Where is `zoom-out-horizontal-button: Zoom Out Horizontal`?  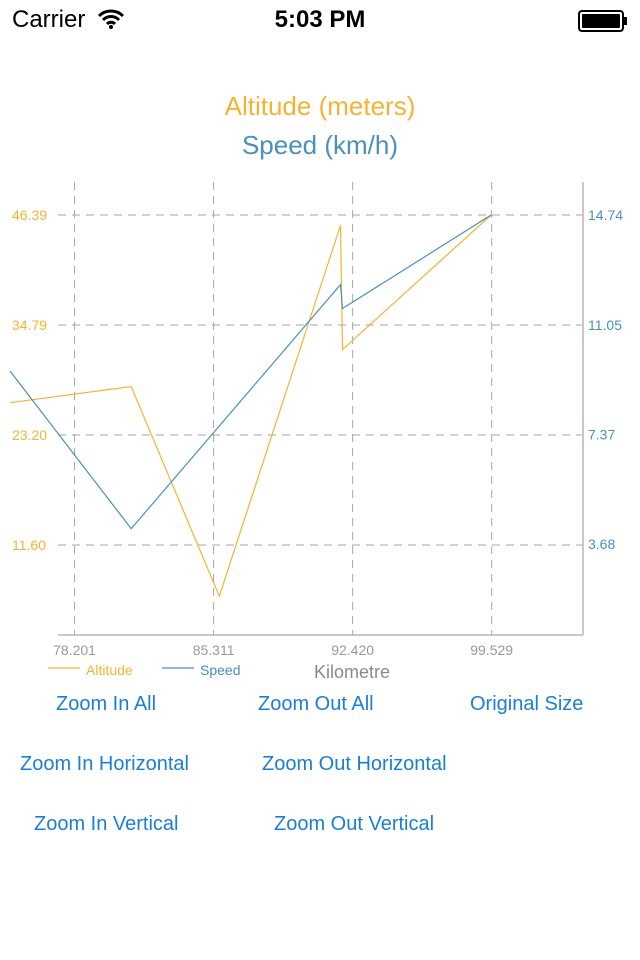
zoom-out-horizontal-button: Zoom Out Horizontal is located at coordinates (354, 764).